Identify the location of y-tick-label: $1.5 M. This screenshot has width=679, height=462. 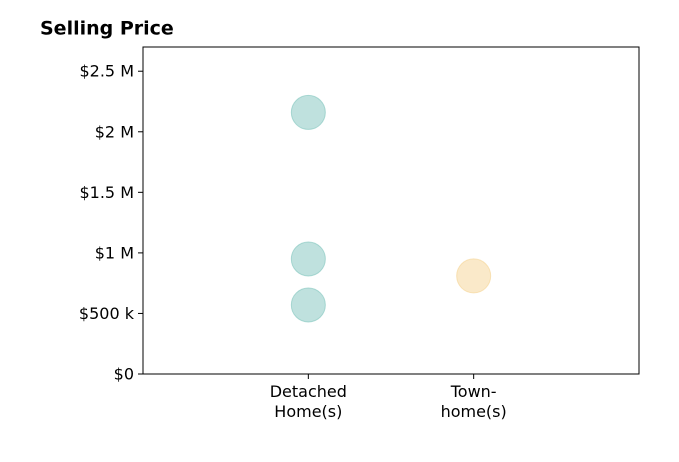
(106, 192).